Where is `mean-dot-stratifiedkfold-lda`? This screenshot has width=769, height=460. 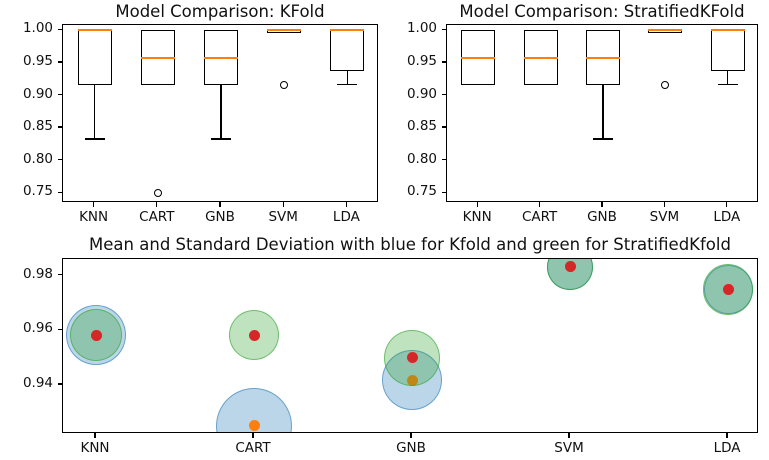 mean-dot-stratifiedkfold-lda is located at coordinates (728, 290).